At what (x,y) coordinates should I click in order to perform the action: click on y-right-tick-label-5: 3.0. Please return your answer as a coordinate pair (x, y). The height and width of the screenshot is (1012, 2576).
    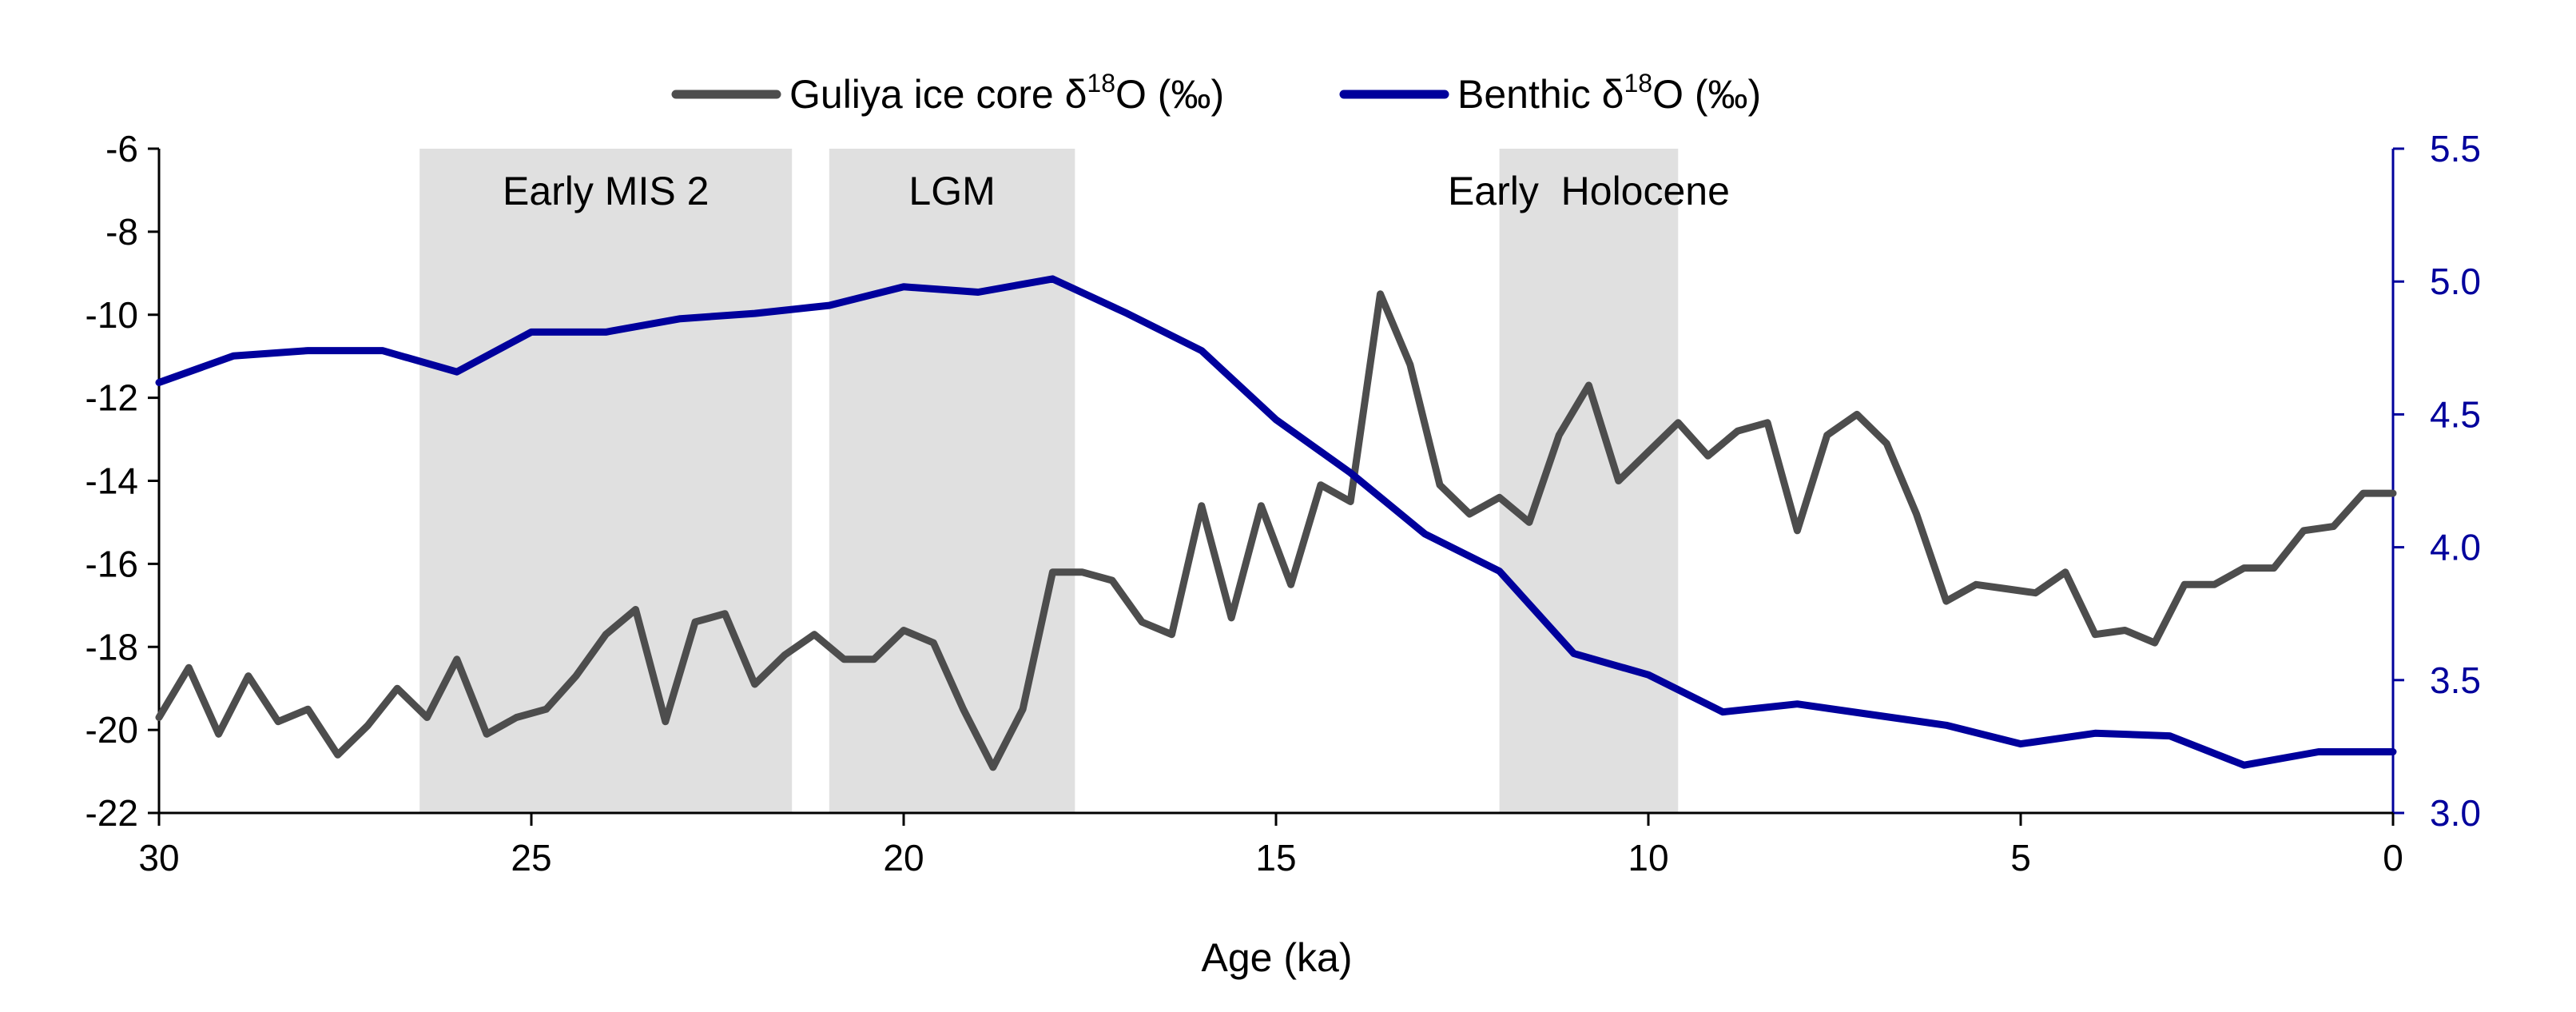
    Looking at the image, I should click on (2455, 813).